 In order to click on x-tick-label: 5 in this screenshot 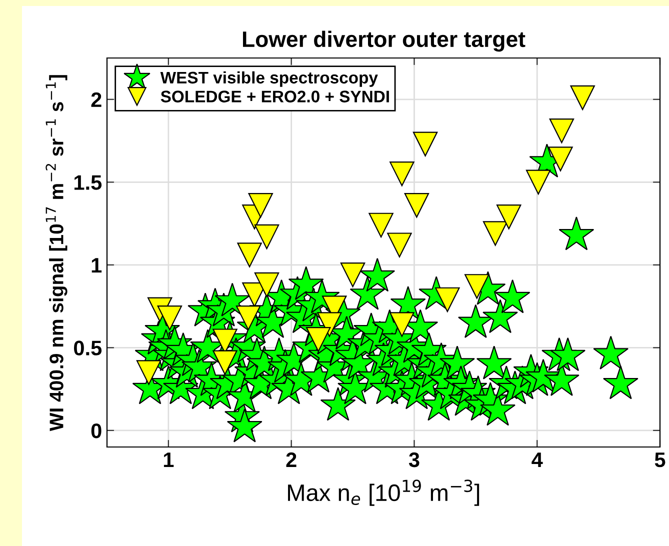, I will do `click(660, 460)`.